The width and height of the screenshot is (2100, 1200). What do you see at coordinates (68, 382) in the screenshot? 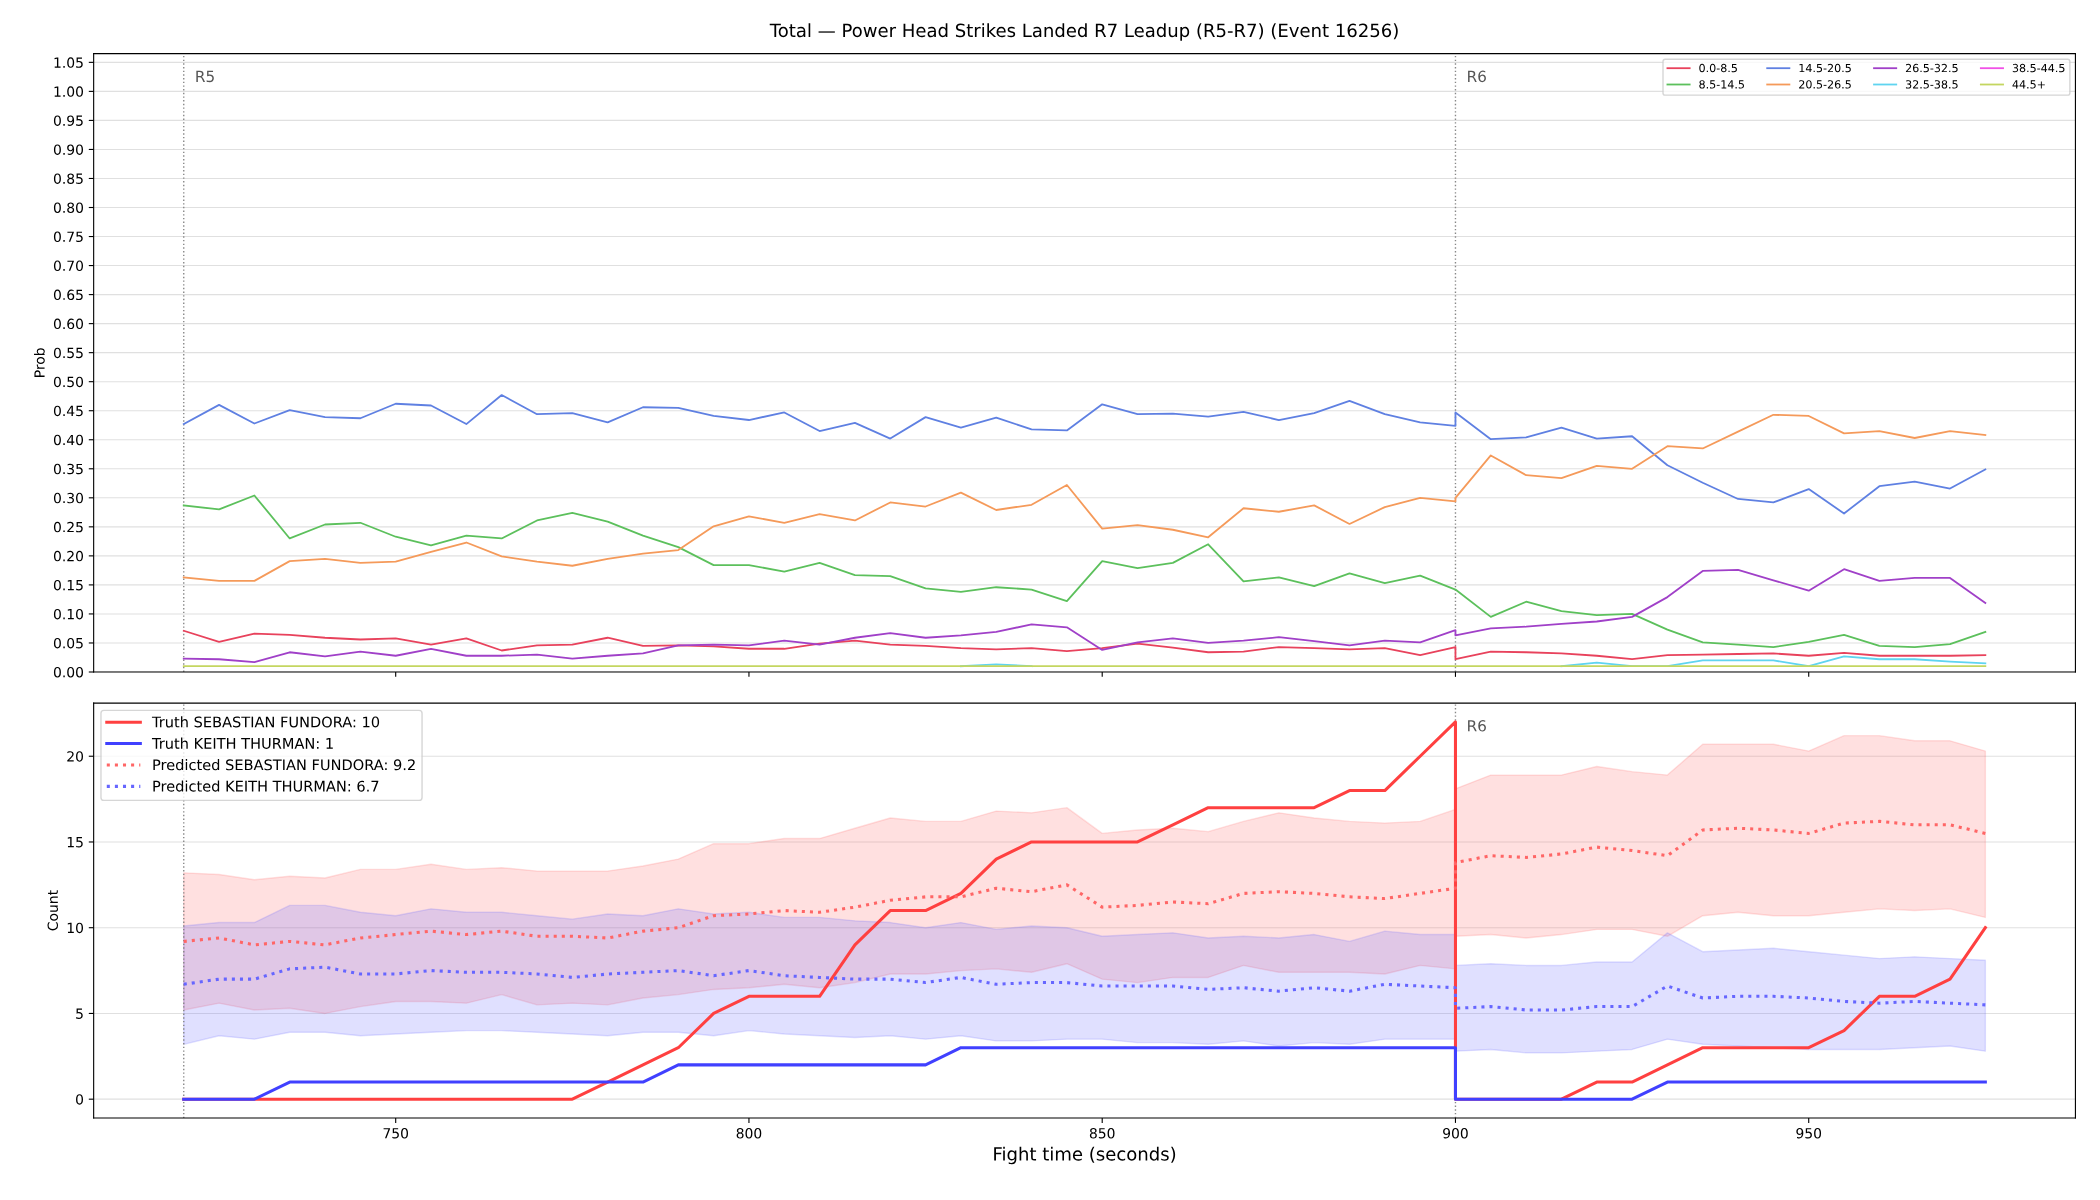
I see `y-tick-label: 0.50` at bounding box center [68, 382].